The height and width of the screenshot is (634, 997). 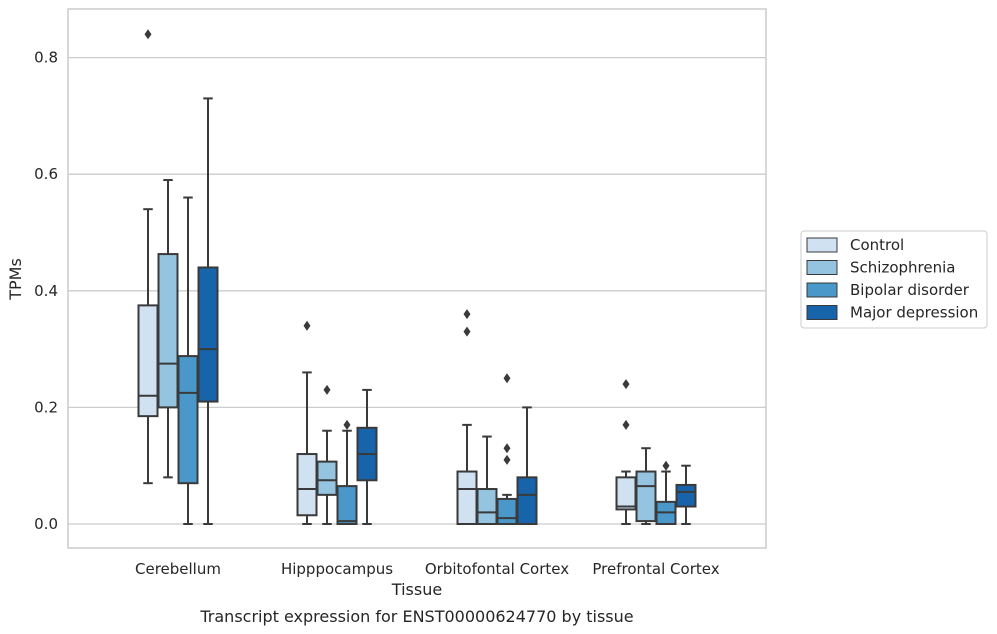 I want to click on legend-label: Control, so click(x=877, y=245).